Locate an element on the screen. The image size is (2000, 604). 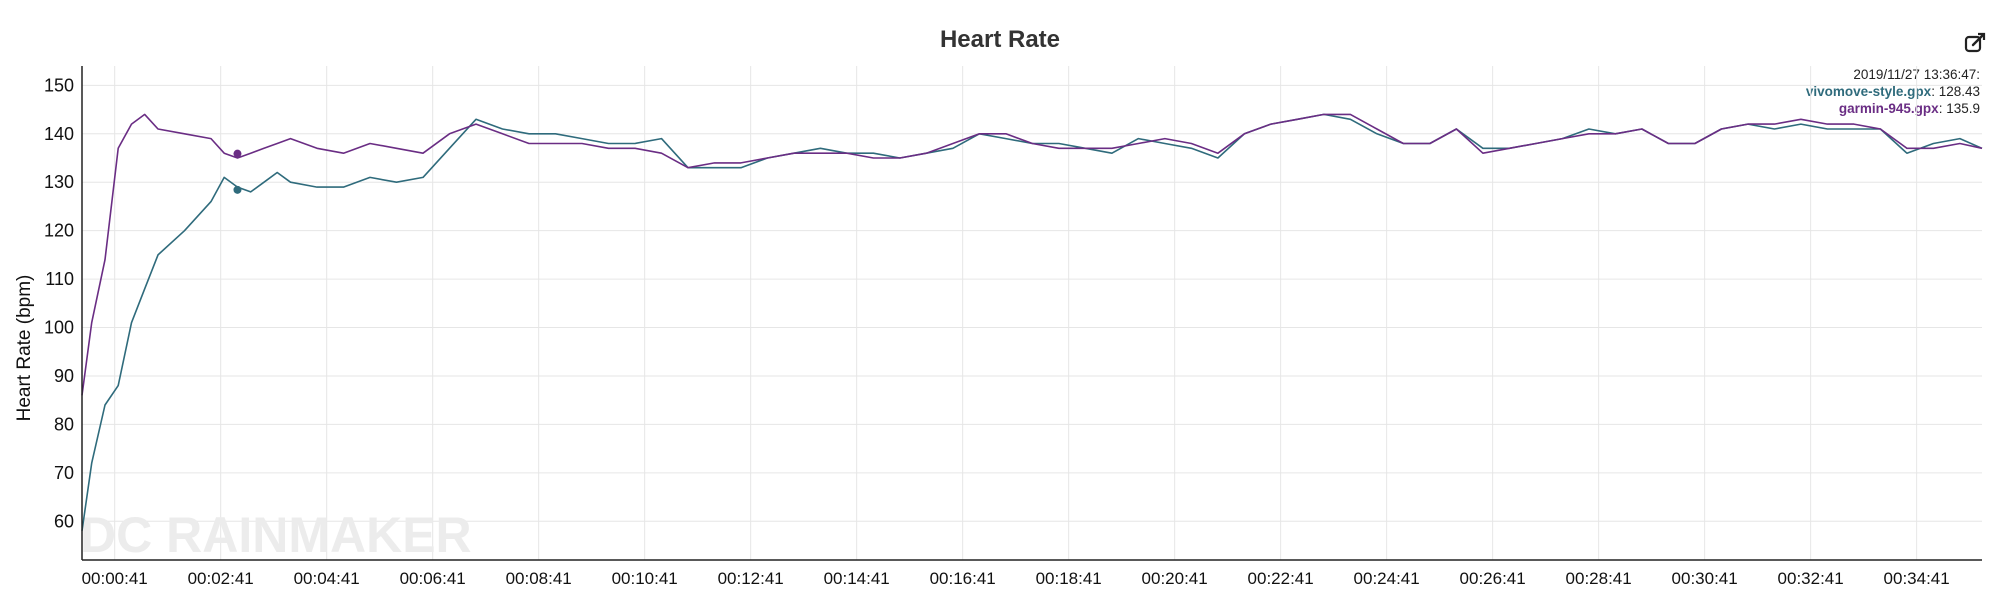
y-tick-label: 100 is located at coordinates (59, 328).